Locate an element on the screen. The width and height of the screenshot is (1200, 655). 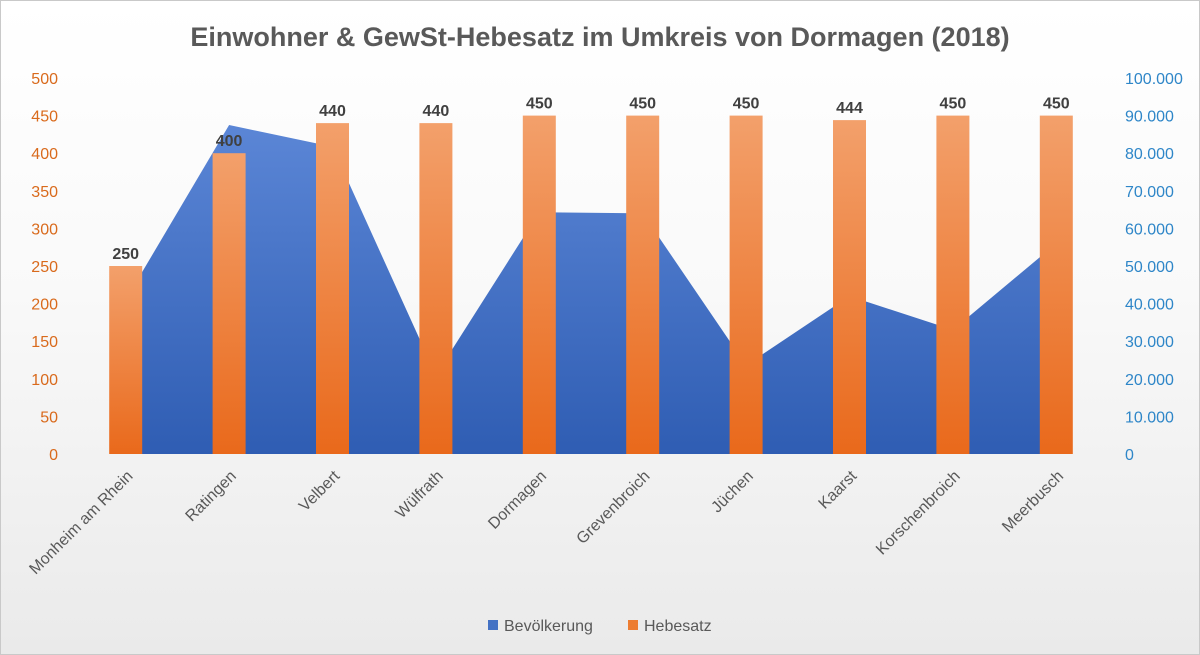
left-tick-label: 200 is located at coordinates (44, 305).